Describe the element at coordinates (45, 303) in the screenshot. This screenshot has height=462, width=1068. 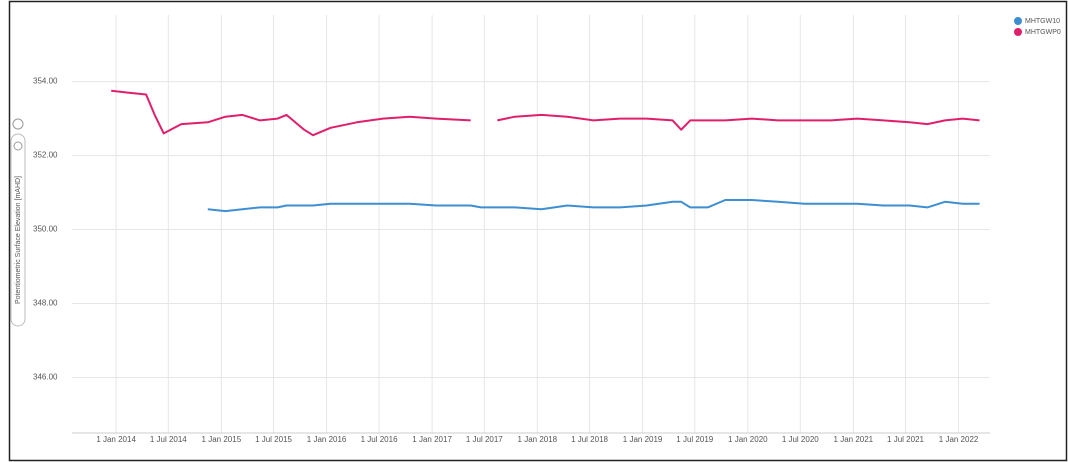
I see `y-tick-label: 348.00` at that location.